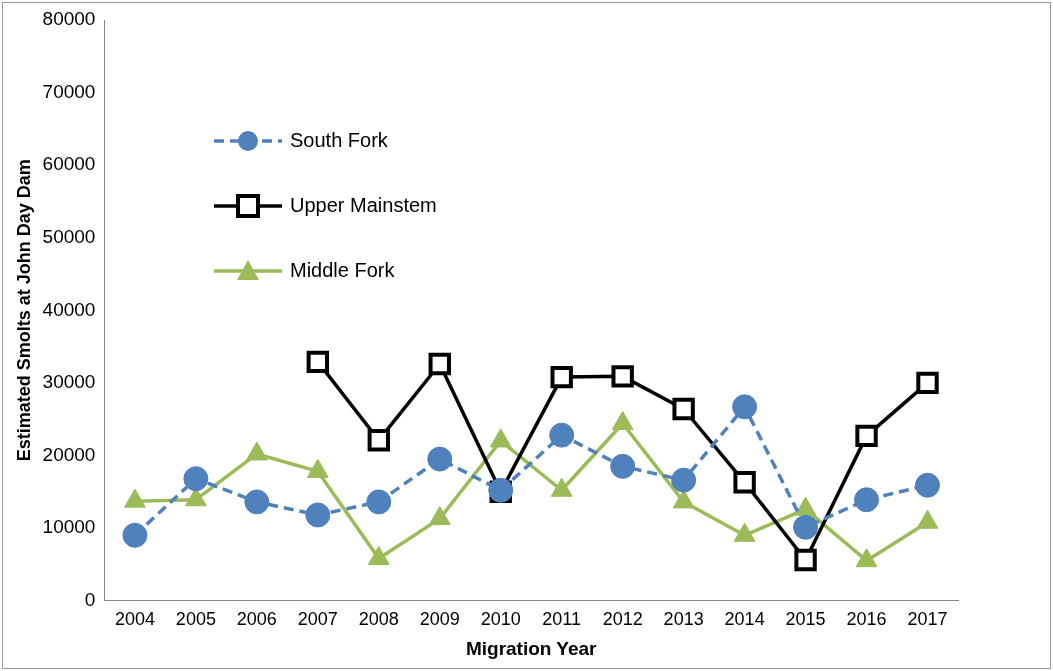  What do you see at coordinates (69, 382) in the screenshot?
I see `y-tick-label: 30000` at bounding box center [69, 382].